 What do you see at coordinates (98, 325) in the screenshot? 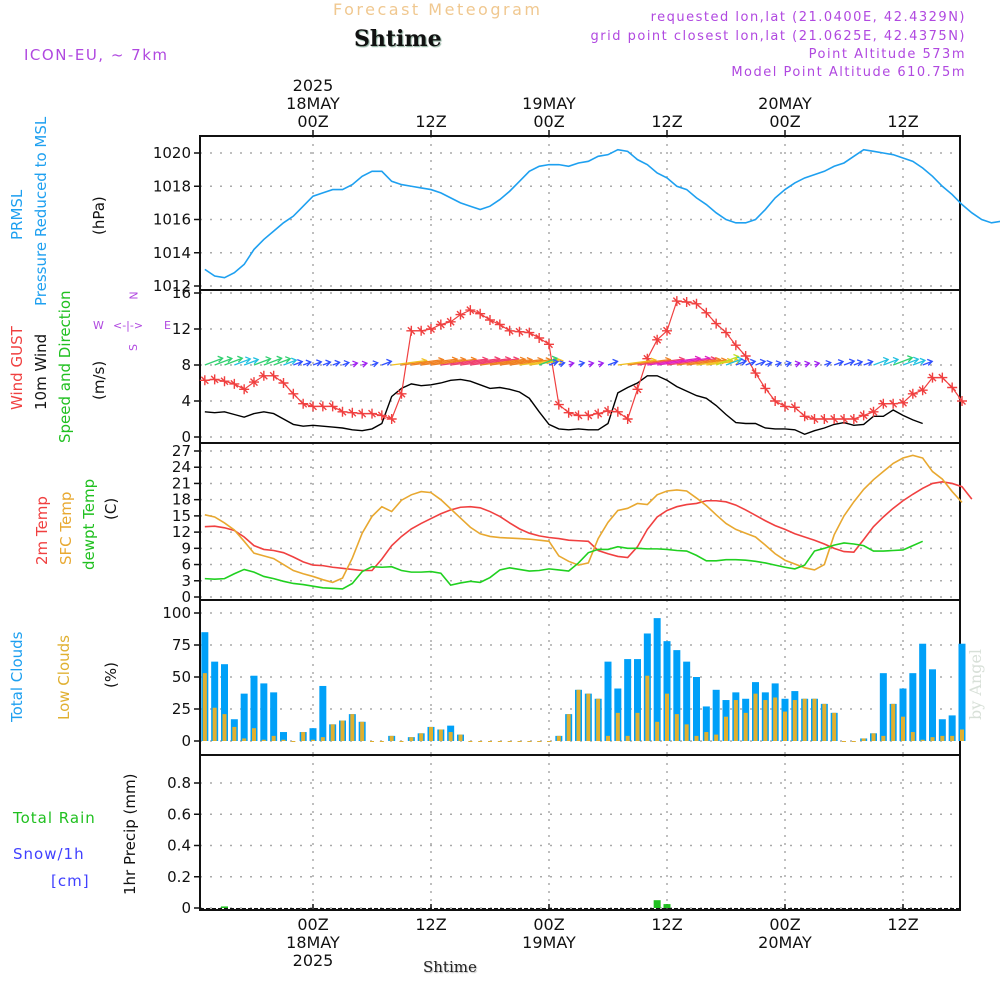
I see `compass-w: W` at bounding box center [98, 325].